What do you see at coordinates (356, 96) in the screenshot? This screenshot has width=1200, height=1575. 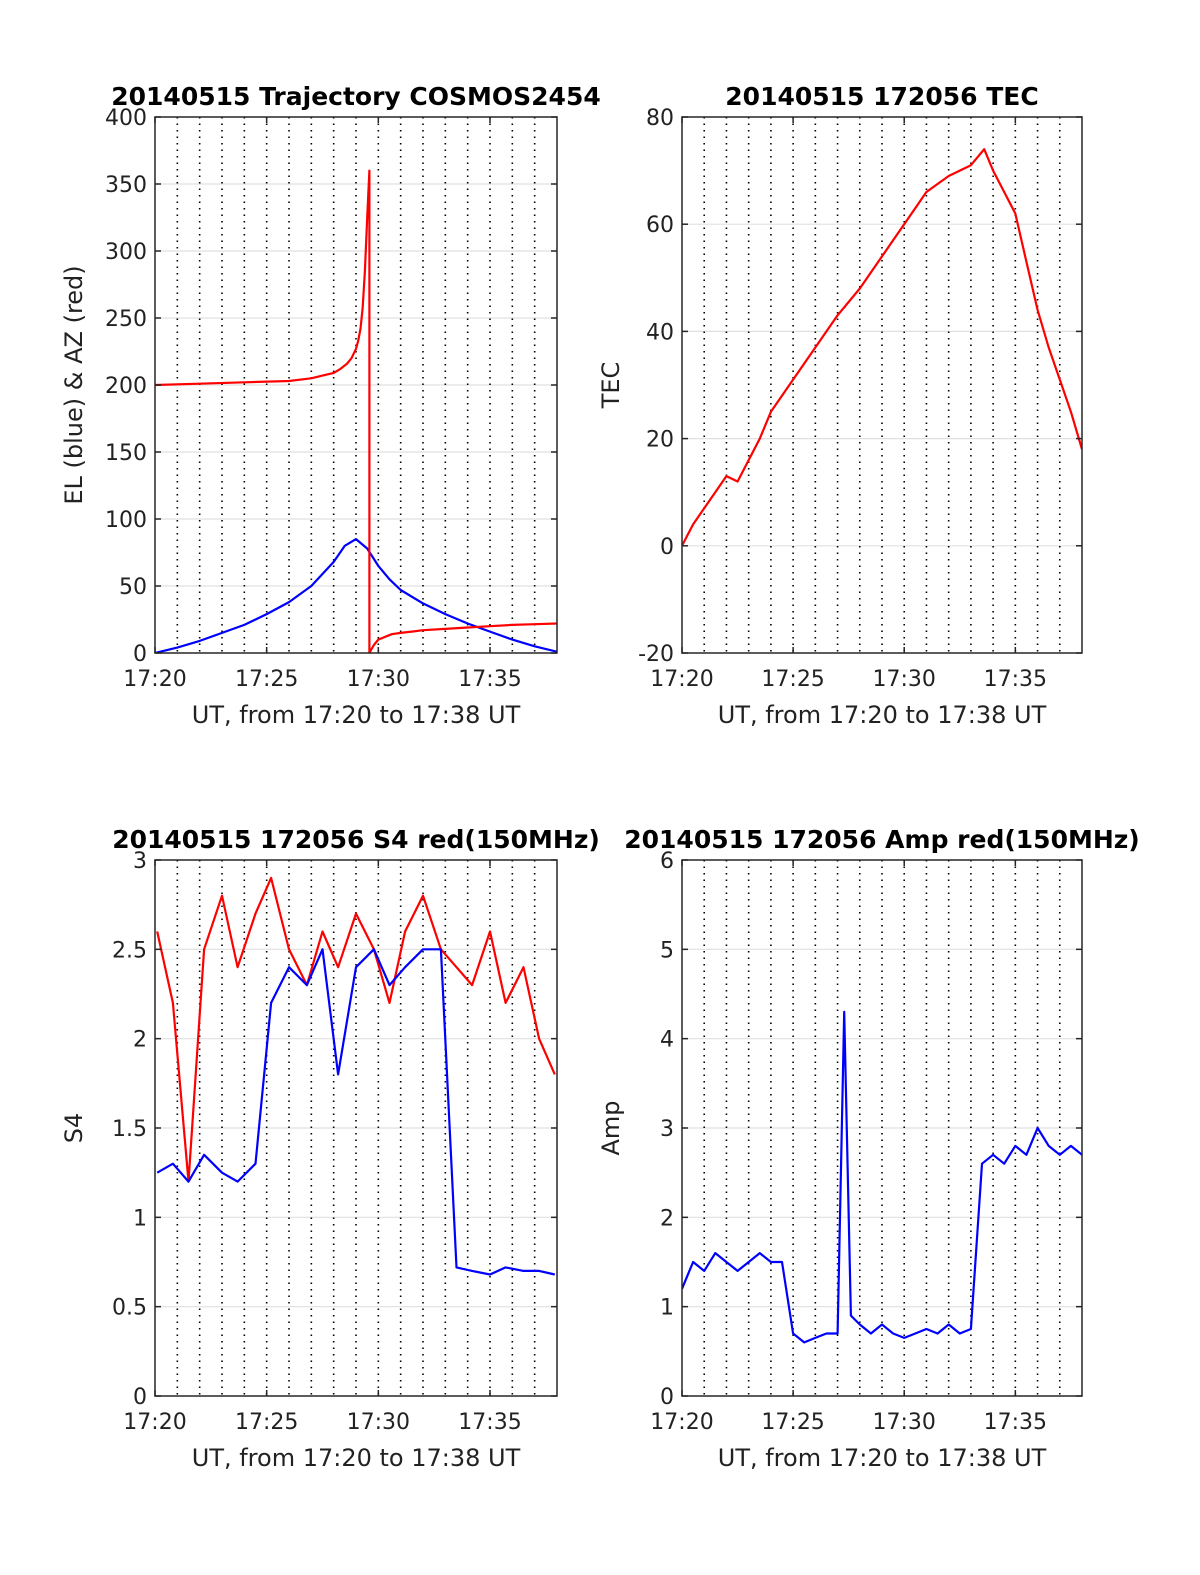 I see `chart-title: 20140515 Trajectory COSMOS2454` at bounding box center [356, 96].